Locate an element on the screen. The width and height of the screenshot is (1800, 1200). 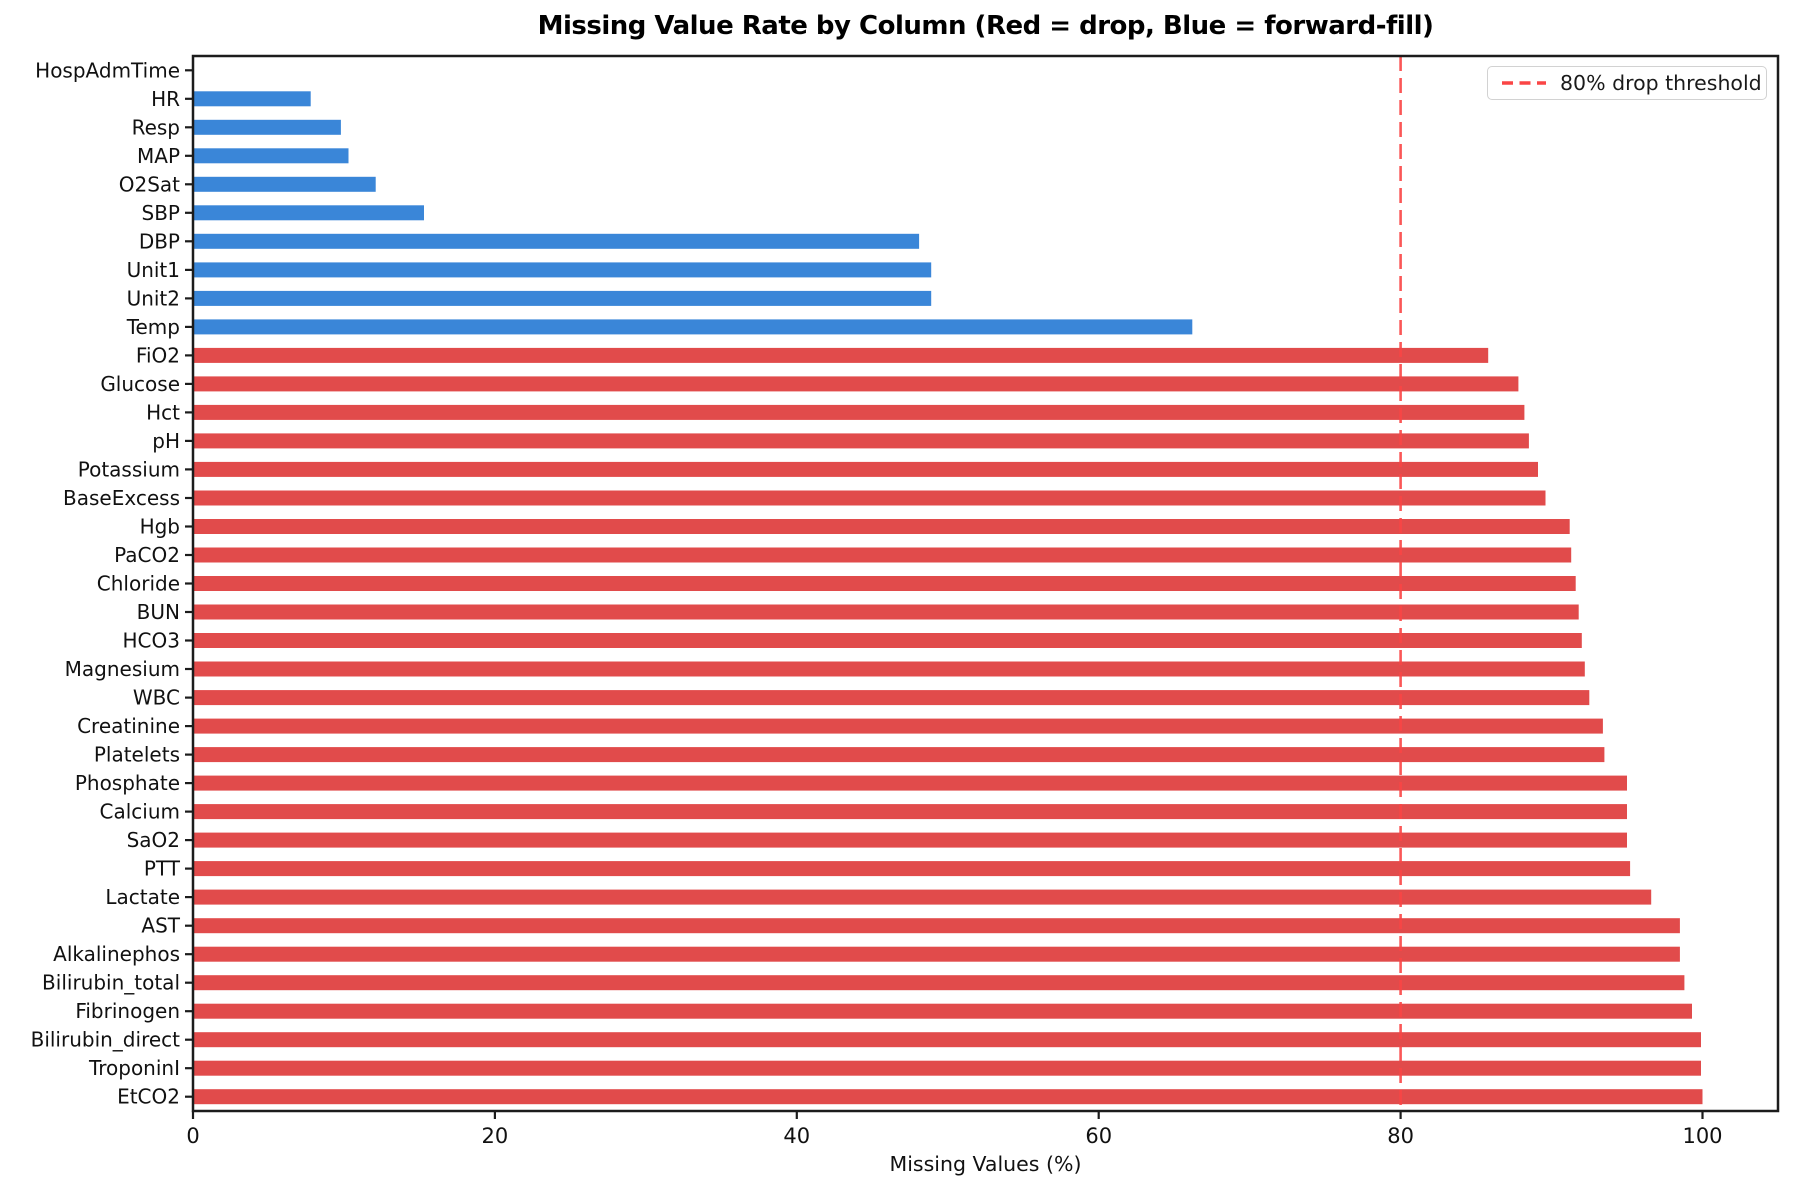
bar-Temp is located at coordinates (693, 327).